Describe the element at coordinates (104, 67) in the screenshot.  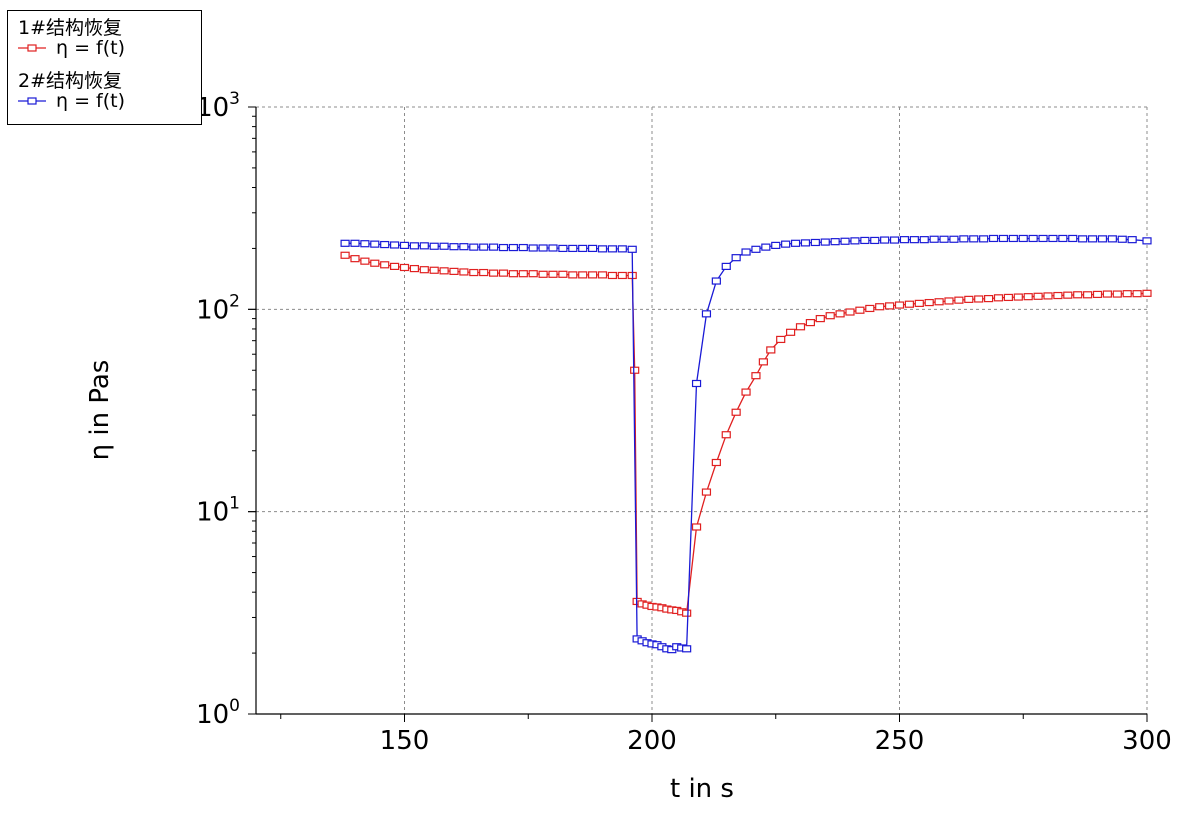
I see `legend-box` at that location.